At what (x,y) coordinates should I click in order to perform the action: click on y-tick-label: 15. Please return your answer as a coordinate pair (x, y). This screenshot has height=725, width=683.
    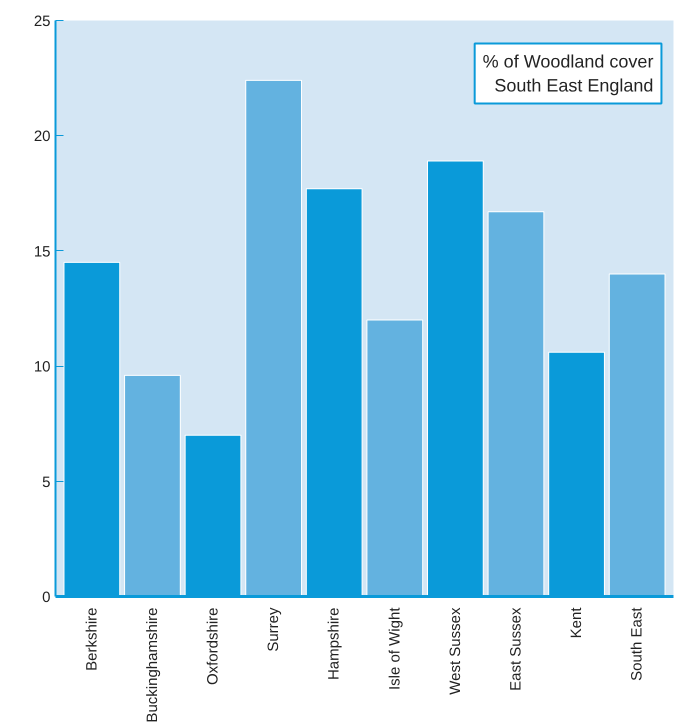
    Looking at the image, I should click on (42, 251).